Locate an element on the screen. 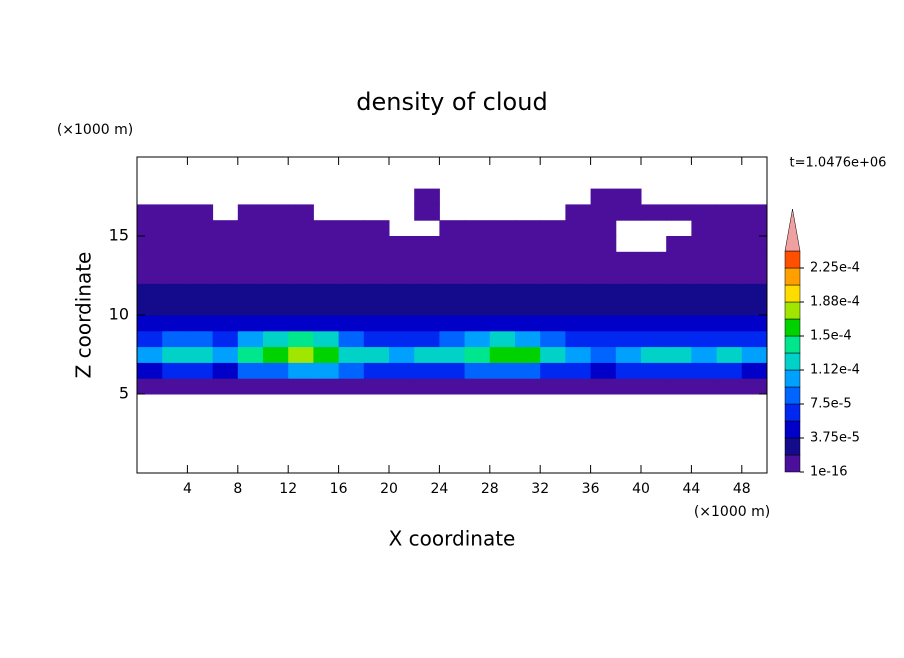 This screenshot has width=904, height=658. x-tick-label: 48 is located at coordinates (742, 489).